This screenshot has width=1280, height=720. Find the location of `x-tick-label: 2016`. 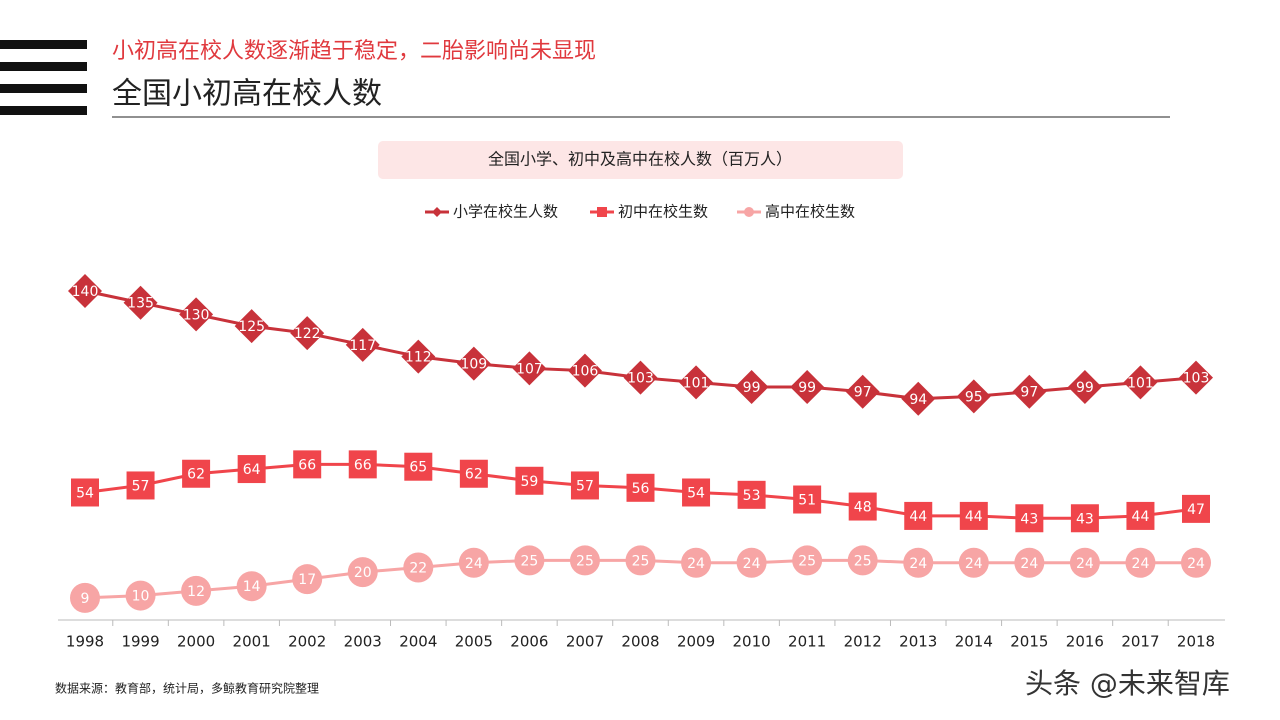

x-tick-label: 2016 is located at coordinates (1085, 642).